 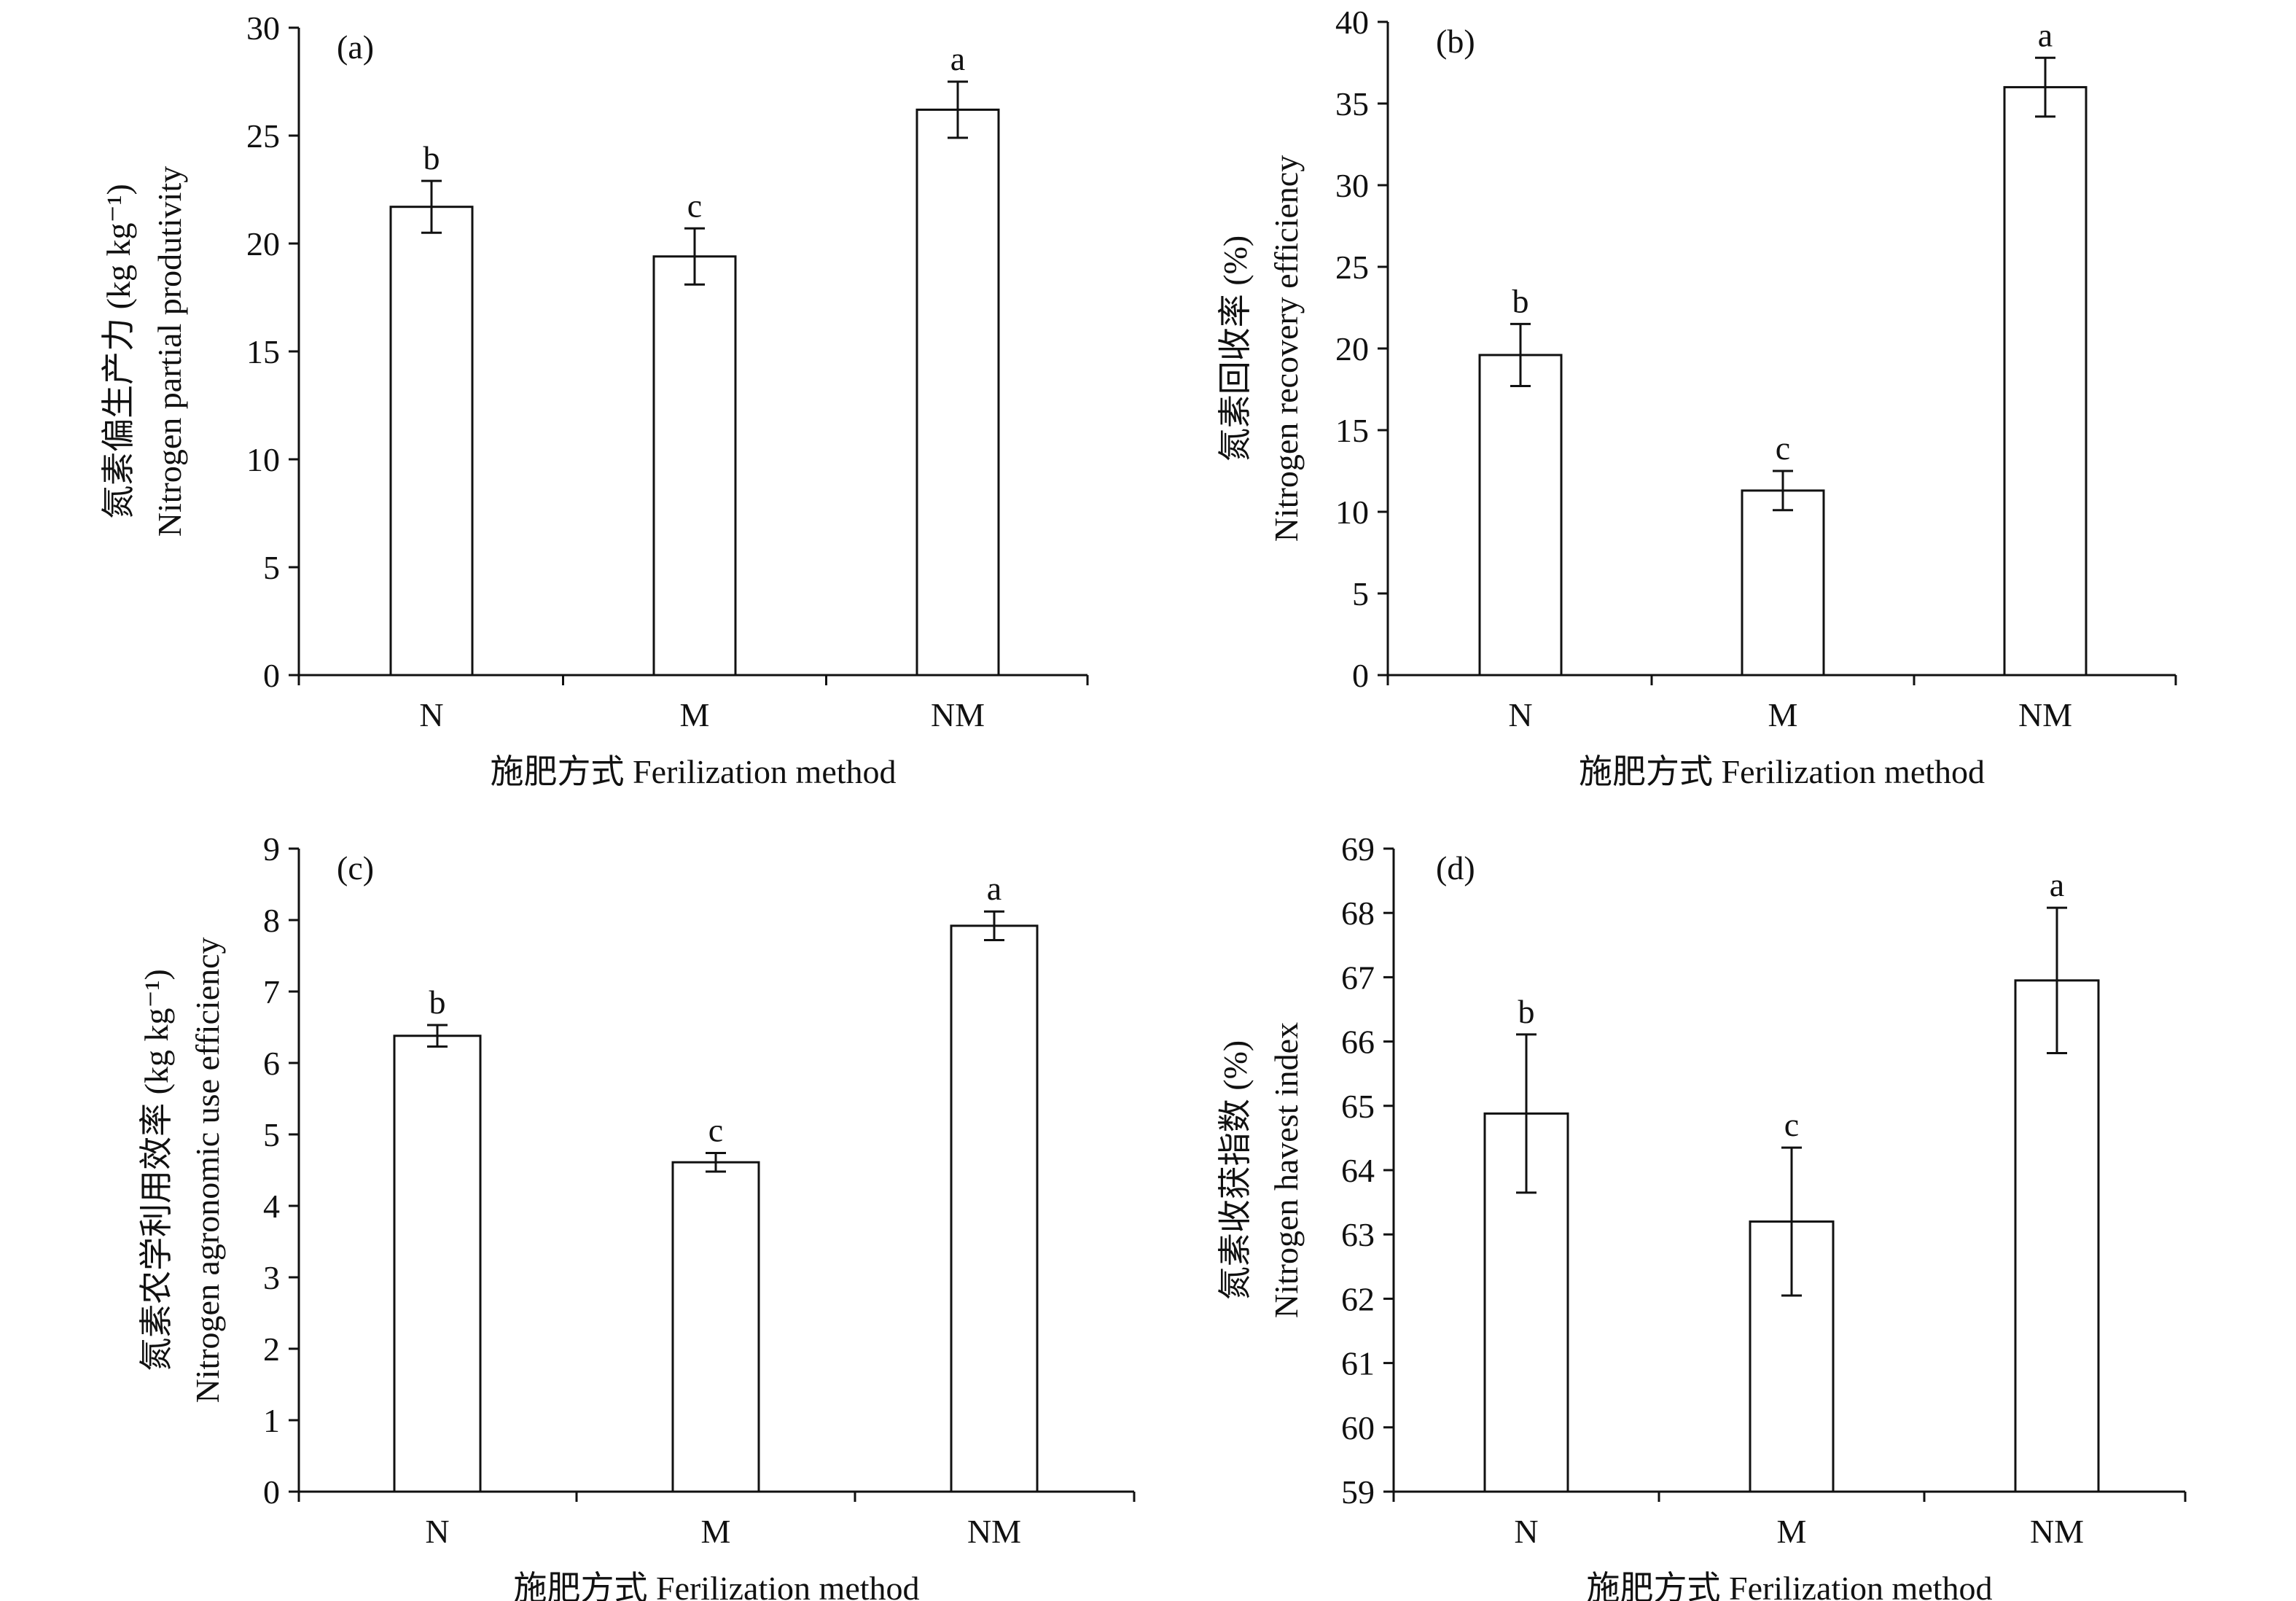 What do you see at coordinates (207, 1170) in the screenshot?
I see `y-axis-title-en: Nitrogen agronomic use efficiency` at bounding box center [207, 1170].